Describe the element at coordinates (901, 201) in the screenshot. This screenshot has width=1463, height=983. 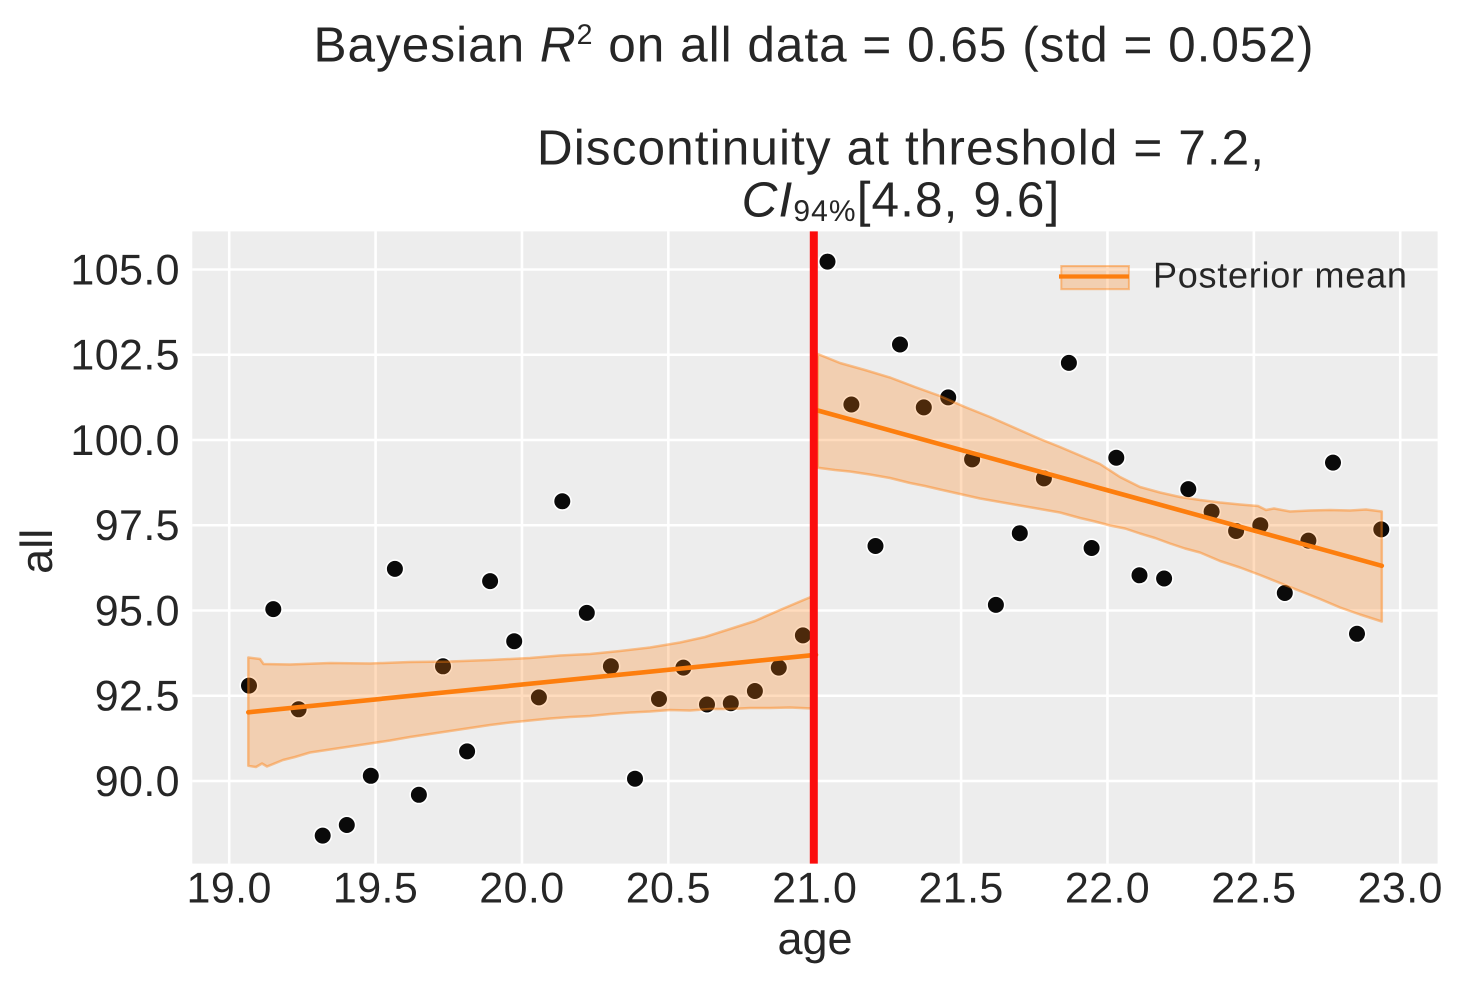
I see `svg-text: CI94%[4.8, 9.6]` at that location.